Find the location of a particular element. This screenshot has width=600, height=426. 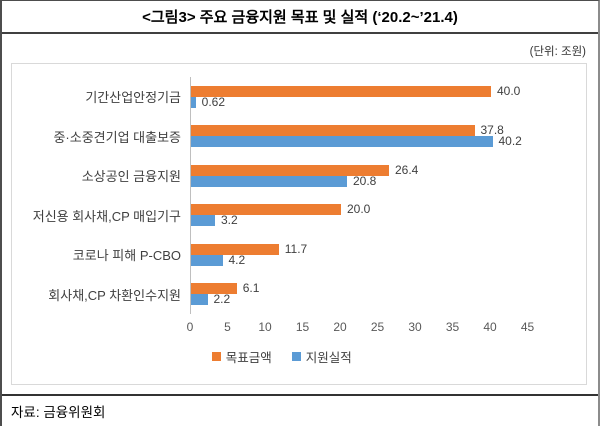

bar-line: 20.8 is located at coordinates (388, 180).